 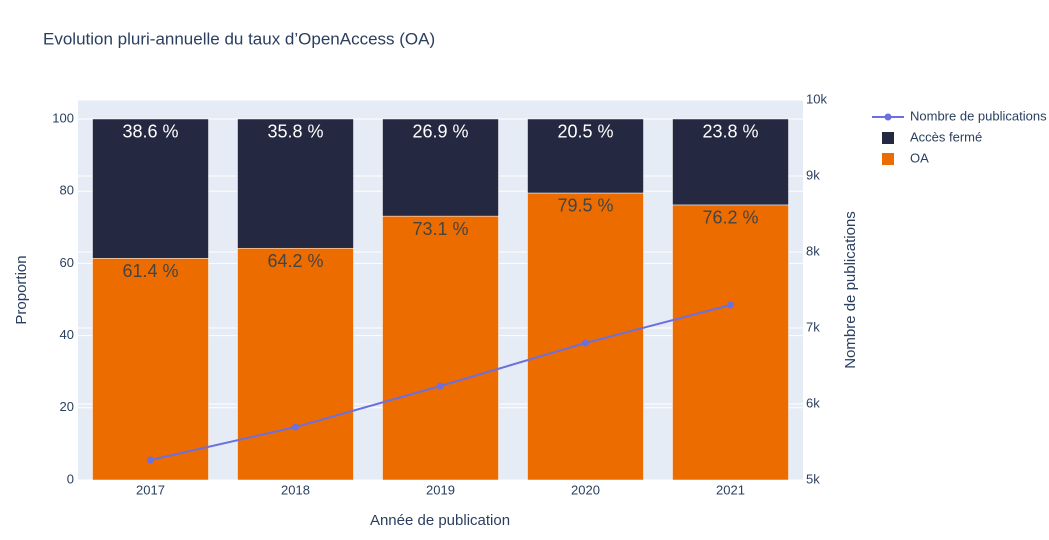 What do you see at coordinates (585, 206) in the screenshot?
I see `bar-value-label: 79.5 %` at bounding box center [585, 206].